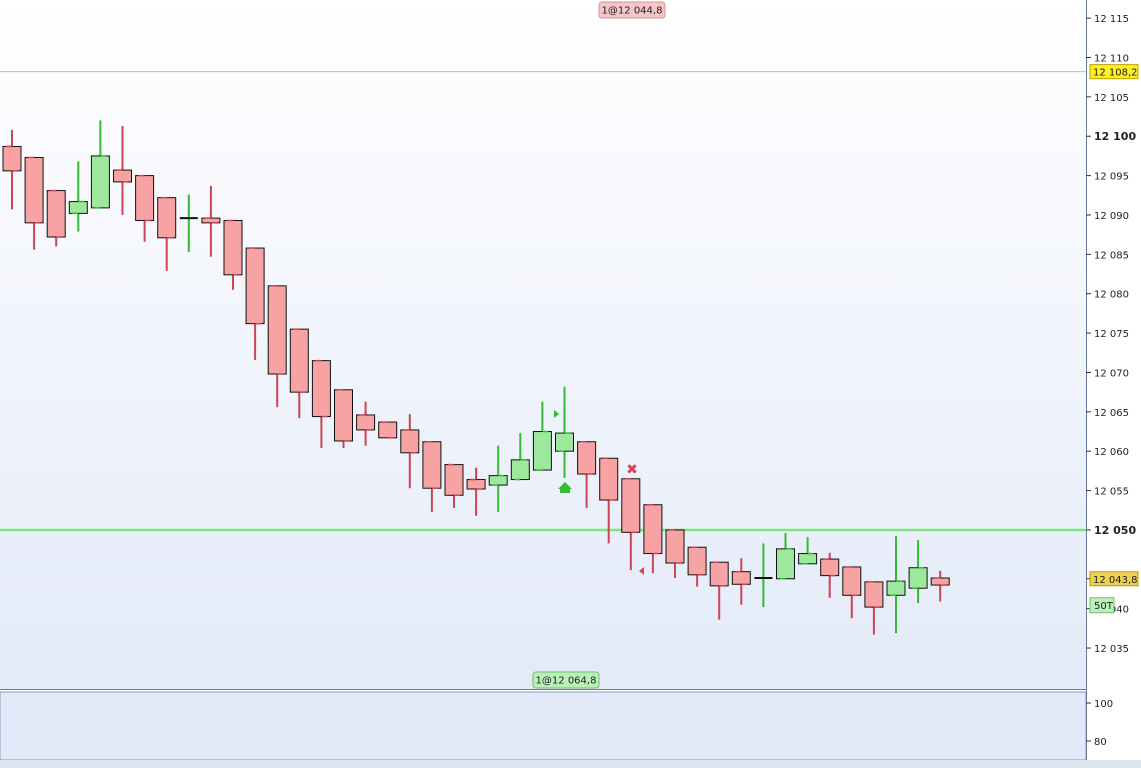 This screenshot has height=768, width=1141. Describe the element at coordinates (1111, 295) in the screenshot. I see `y-tick-label: 12 080` at that location.